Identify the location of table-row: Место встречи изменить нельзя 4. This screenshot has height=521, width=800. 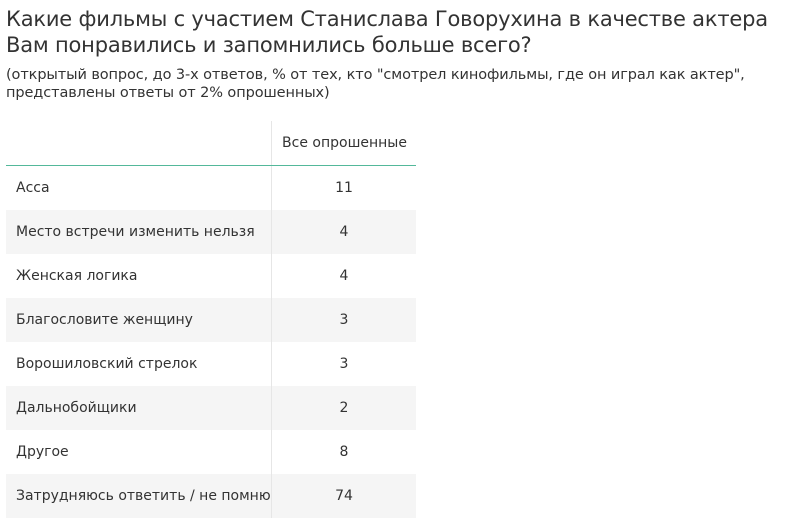
(211, 232).